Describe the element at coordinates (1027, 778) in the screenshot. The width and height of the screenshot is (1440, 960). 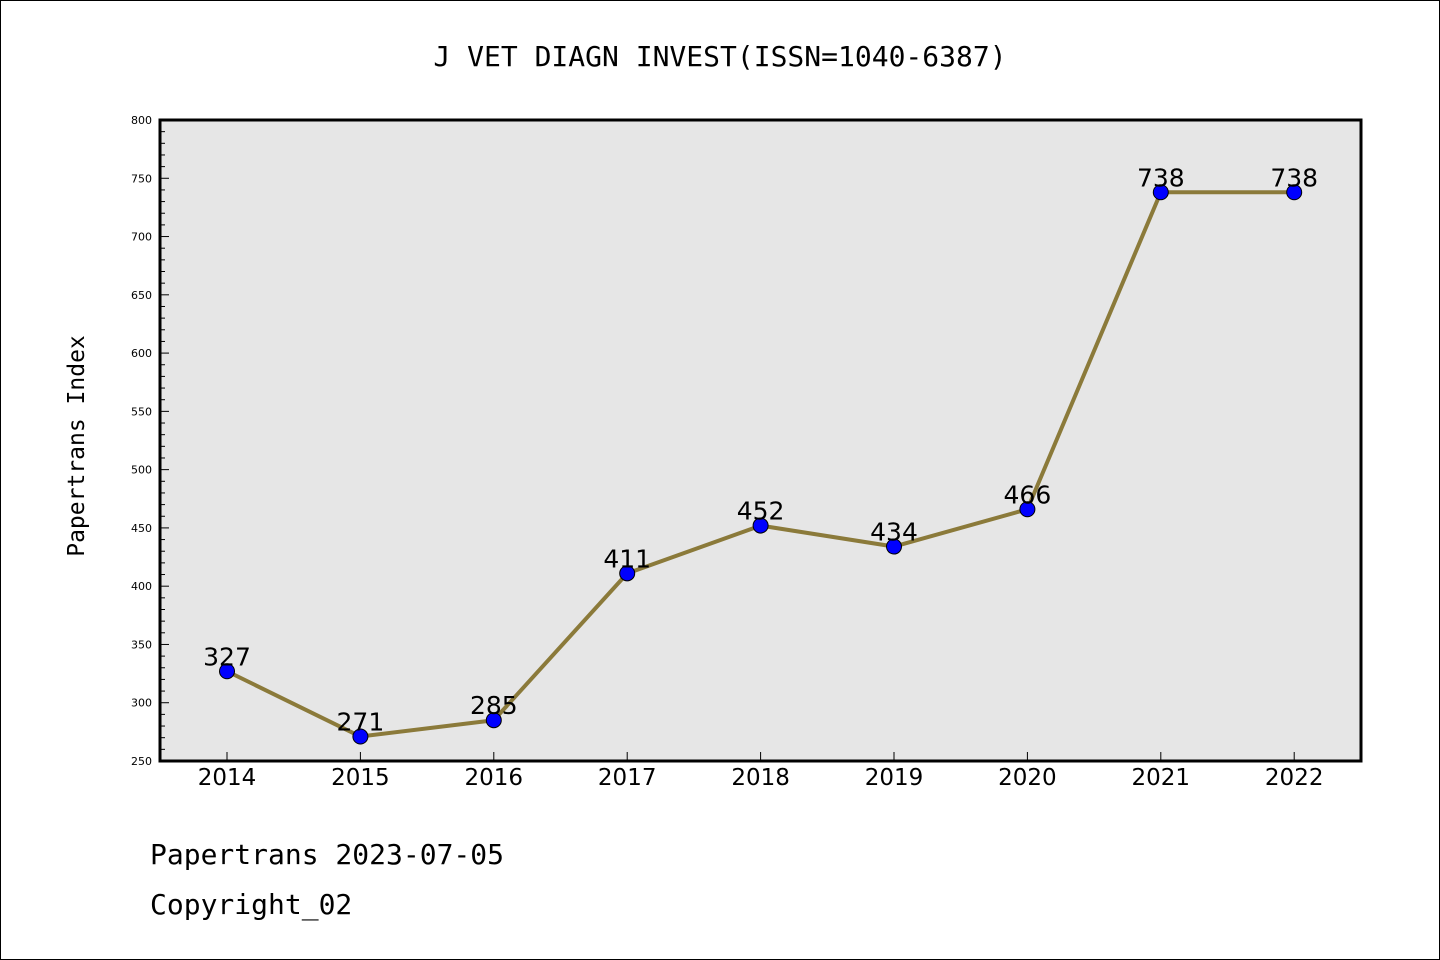
I see `x-tick-label: 2020` at that location.